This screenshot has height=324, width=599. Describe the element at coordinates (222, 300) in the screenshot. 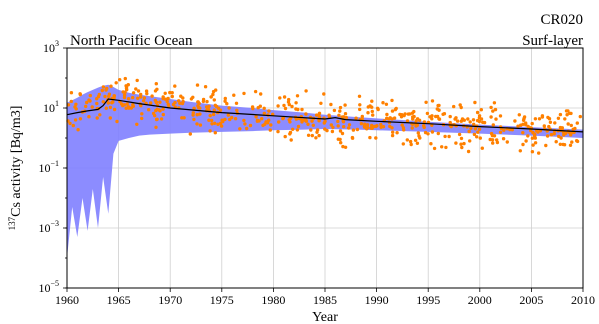

I see `x-tick-label: 1975` at that location.